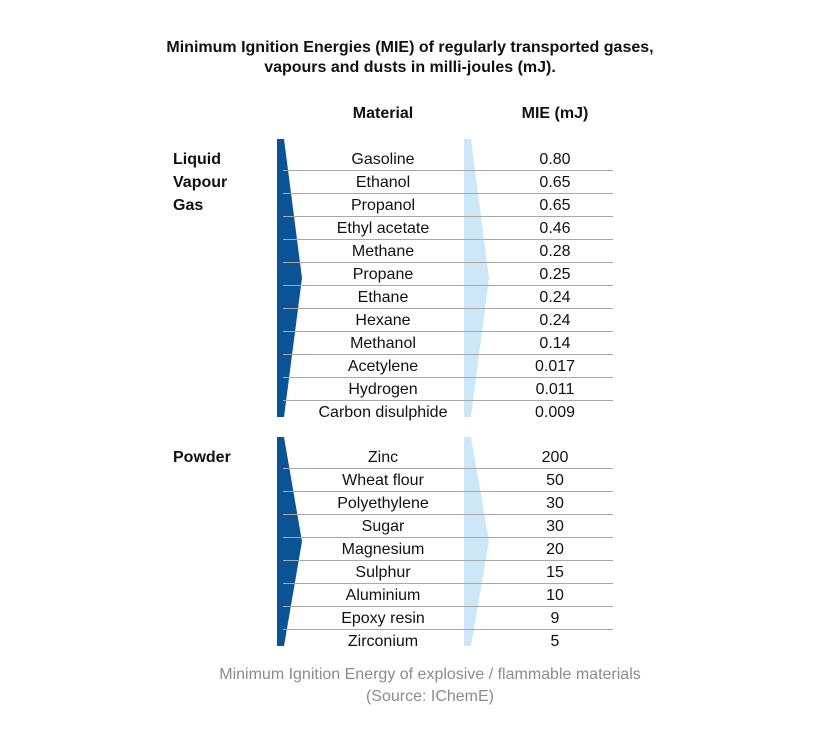 This screenshot has width=820, height=744. What do you see at coordinates (448, 480) in the screenshot?
I see `table-row: Wheat flour 50` at bounding box center [448, 480].